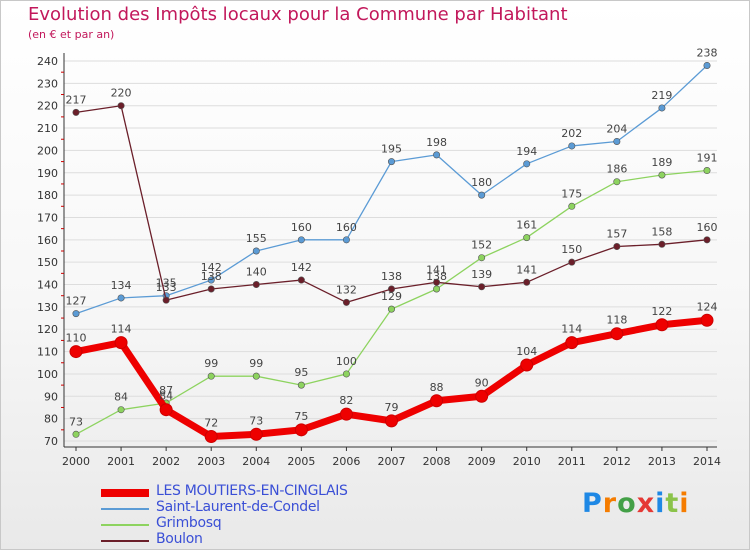  Describe the element at coordinates (76, 461) in the screenshot. I see `x-tick-label: 2000` at that location.